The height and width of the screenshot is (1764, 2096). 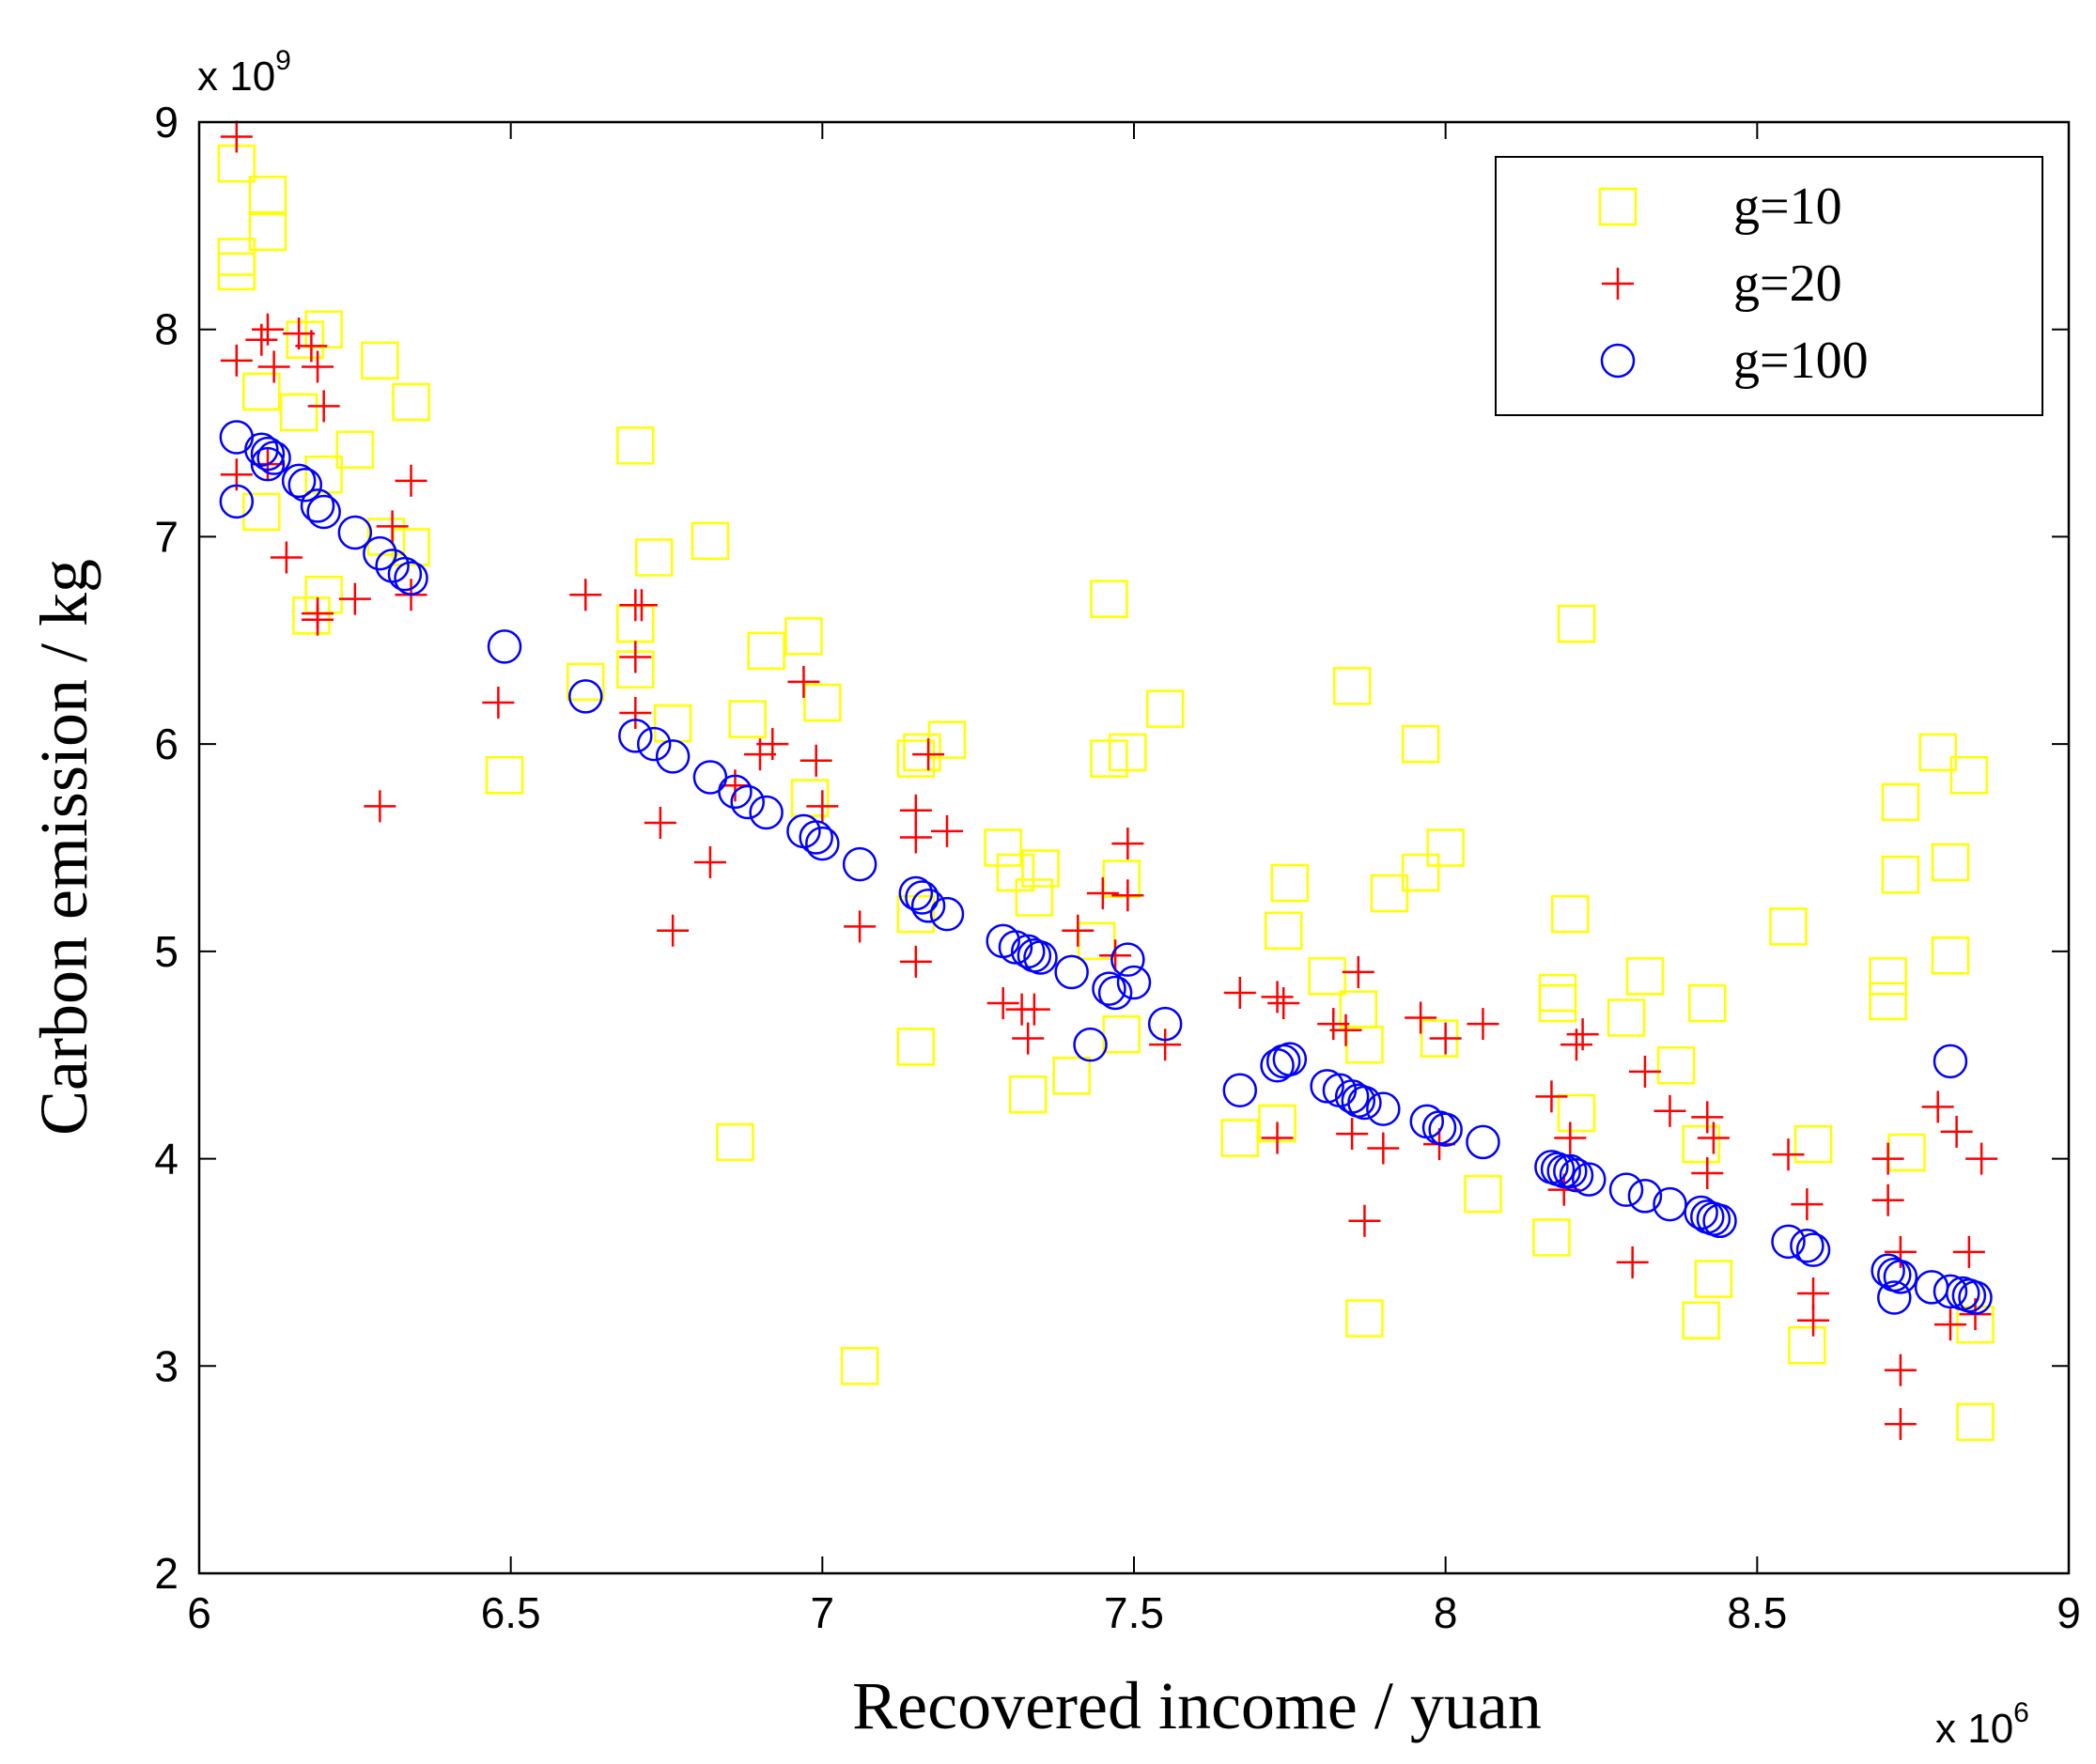 I want to click on y-tick-label: 2, so click(x=167, y=1573).